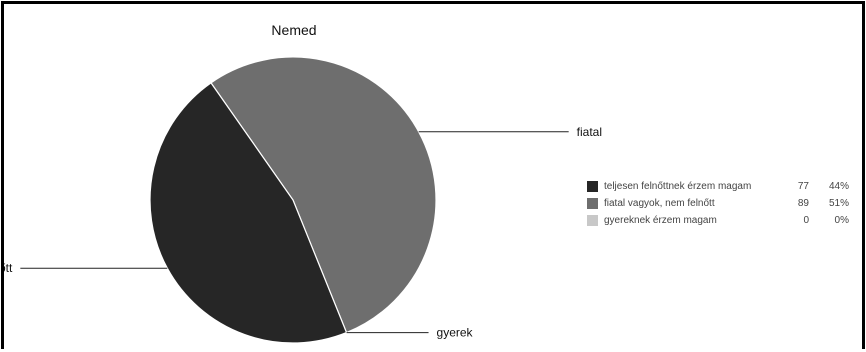 The image size is (866, 352). Describe the element at coordinates (659, 203) in the screenshot. I see `legend-label: fiatal vagyok, nem felnőtt` at that location.